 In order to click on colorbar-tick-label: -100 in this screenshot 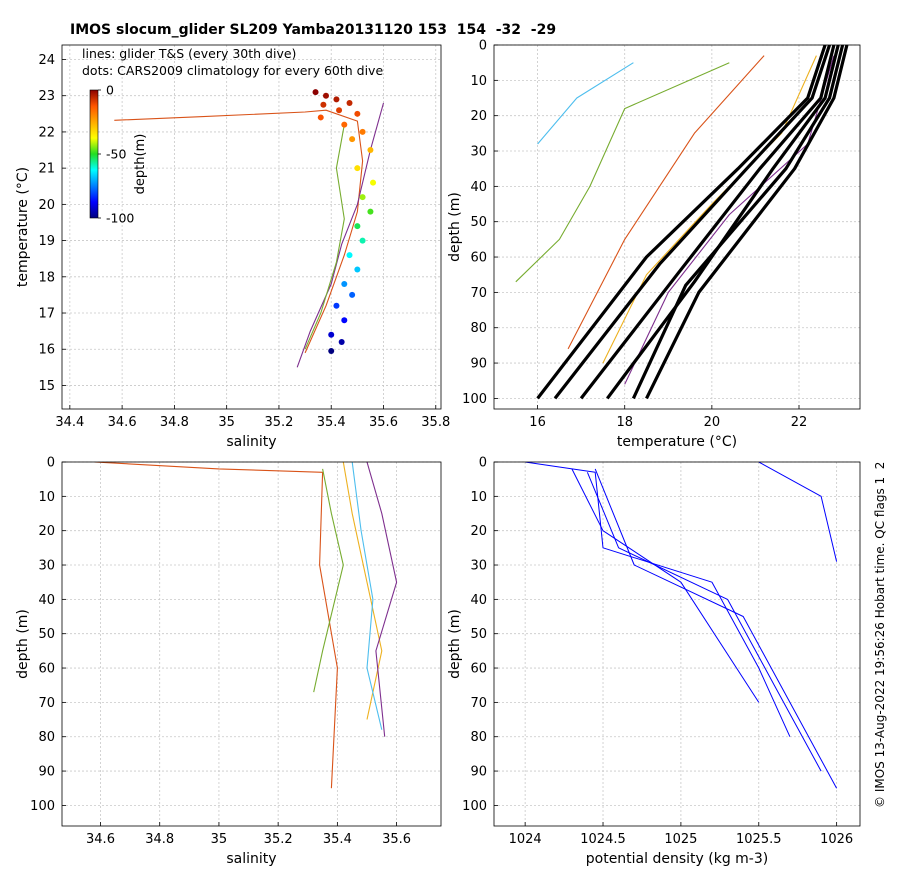, I will do `click(120, 218)`.